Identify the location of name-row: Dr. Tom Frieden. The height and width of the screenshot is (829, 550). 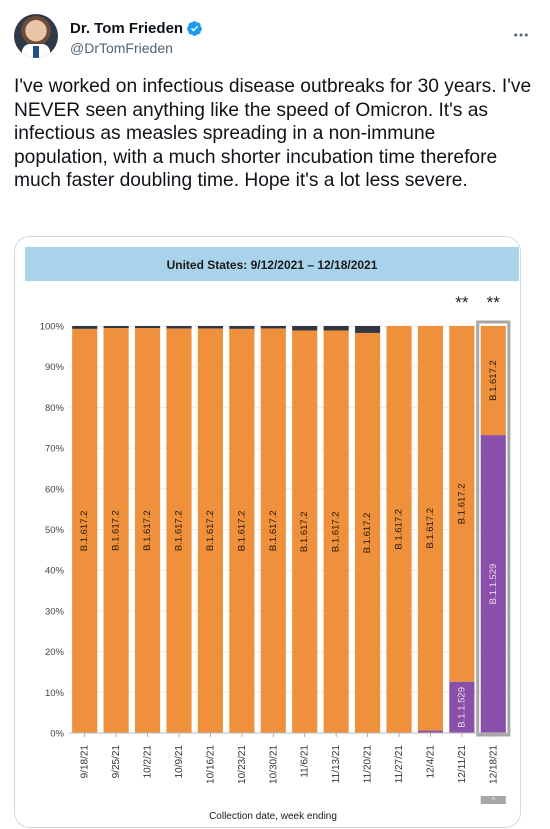
(136, 28).